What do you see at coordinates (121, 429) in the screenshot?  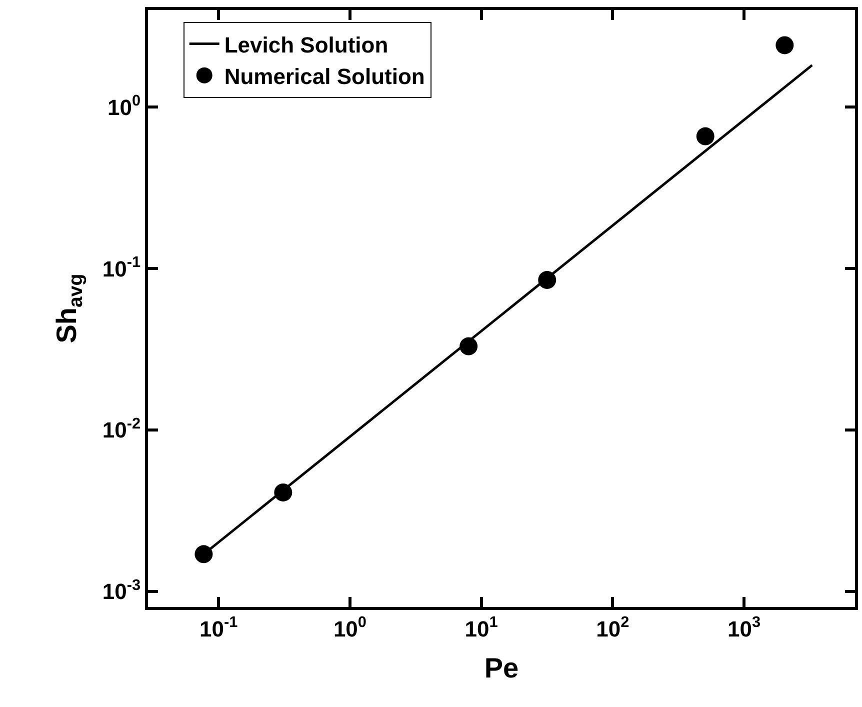 I see `y-tick-label: 10$^{-2}$` at bounding box center [121, 429].